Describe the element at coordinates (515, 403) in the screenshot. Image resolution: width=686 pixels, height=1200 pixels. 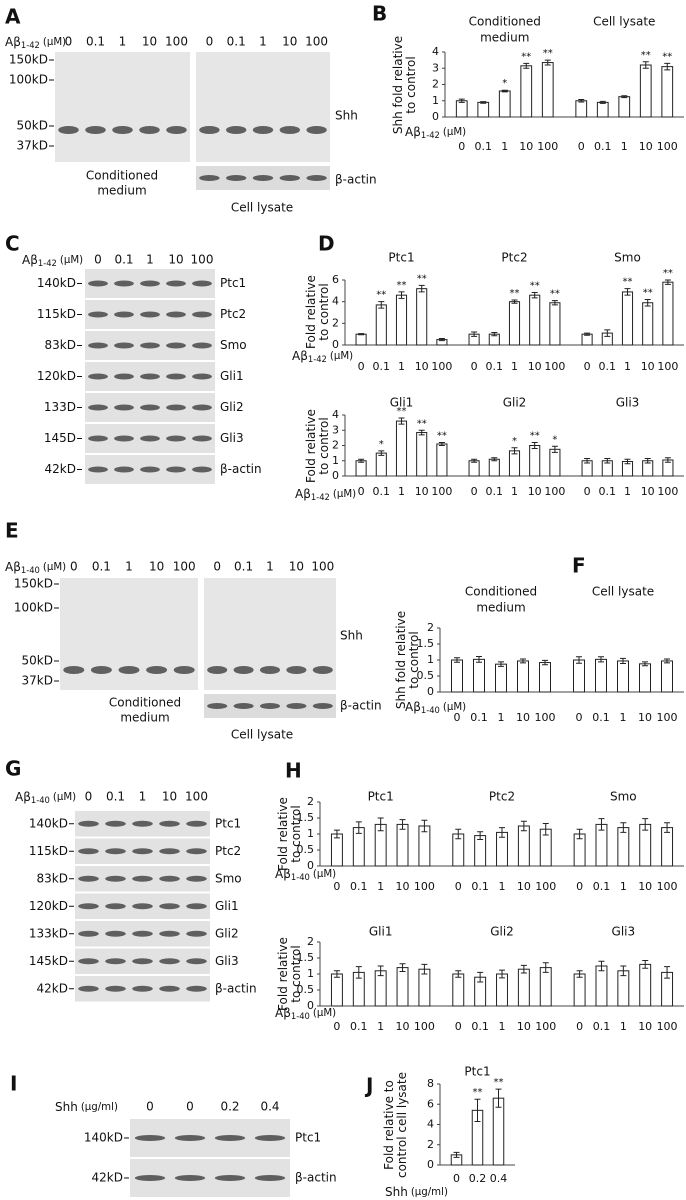
I see `group-title: Gli2` at that location.